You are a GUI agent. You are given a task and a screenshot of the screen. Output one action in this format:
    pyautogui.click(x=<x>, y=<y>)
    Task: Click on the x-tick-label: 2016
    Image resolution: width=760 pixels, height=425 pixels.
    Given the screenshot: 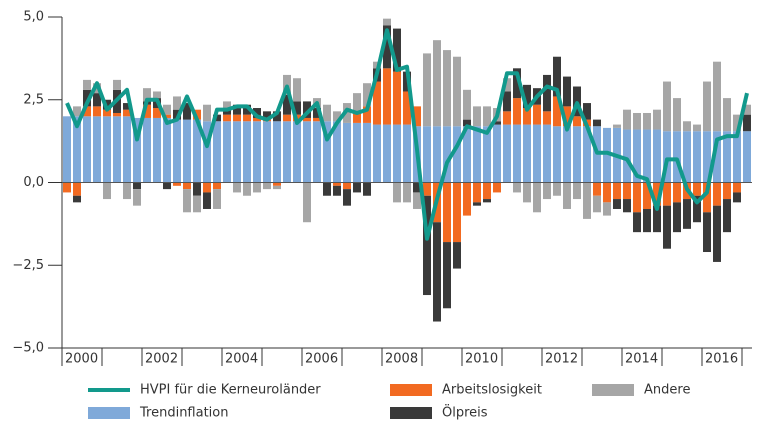 What is the action you would take?
    pyautogui.click(x=721, y=359)
    